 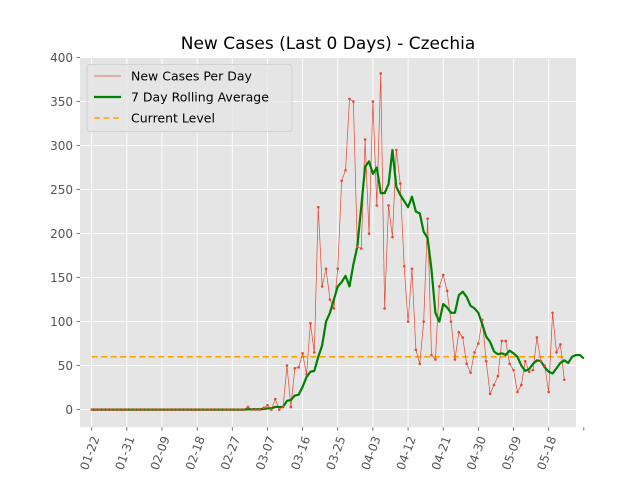 What do you see at coordinates (61, 146) in the screenshot?
I see `y-tick-label: 300` at bounding box center [61, 146].